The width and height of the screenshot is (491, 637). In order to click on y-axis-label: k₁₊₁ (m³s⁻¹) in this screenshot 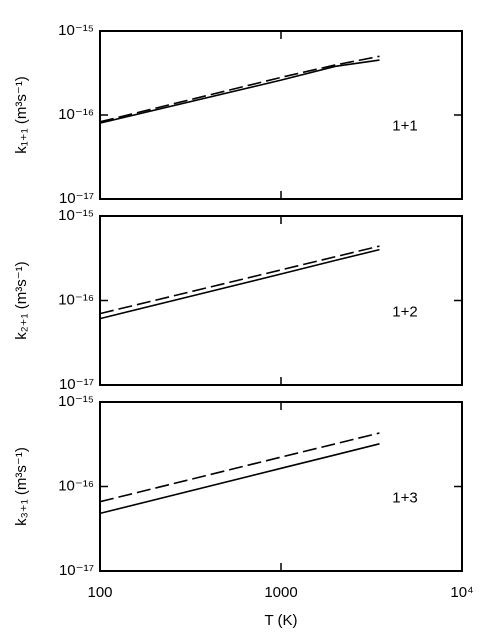, I will do `click(21, 115)`.